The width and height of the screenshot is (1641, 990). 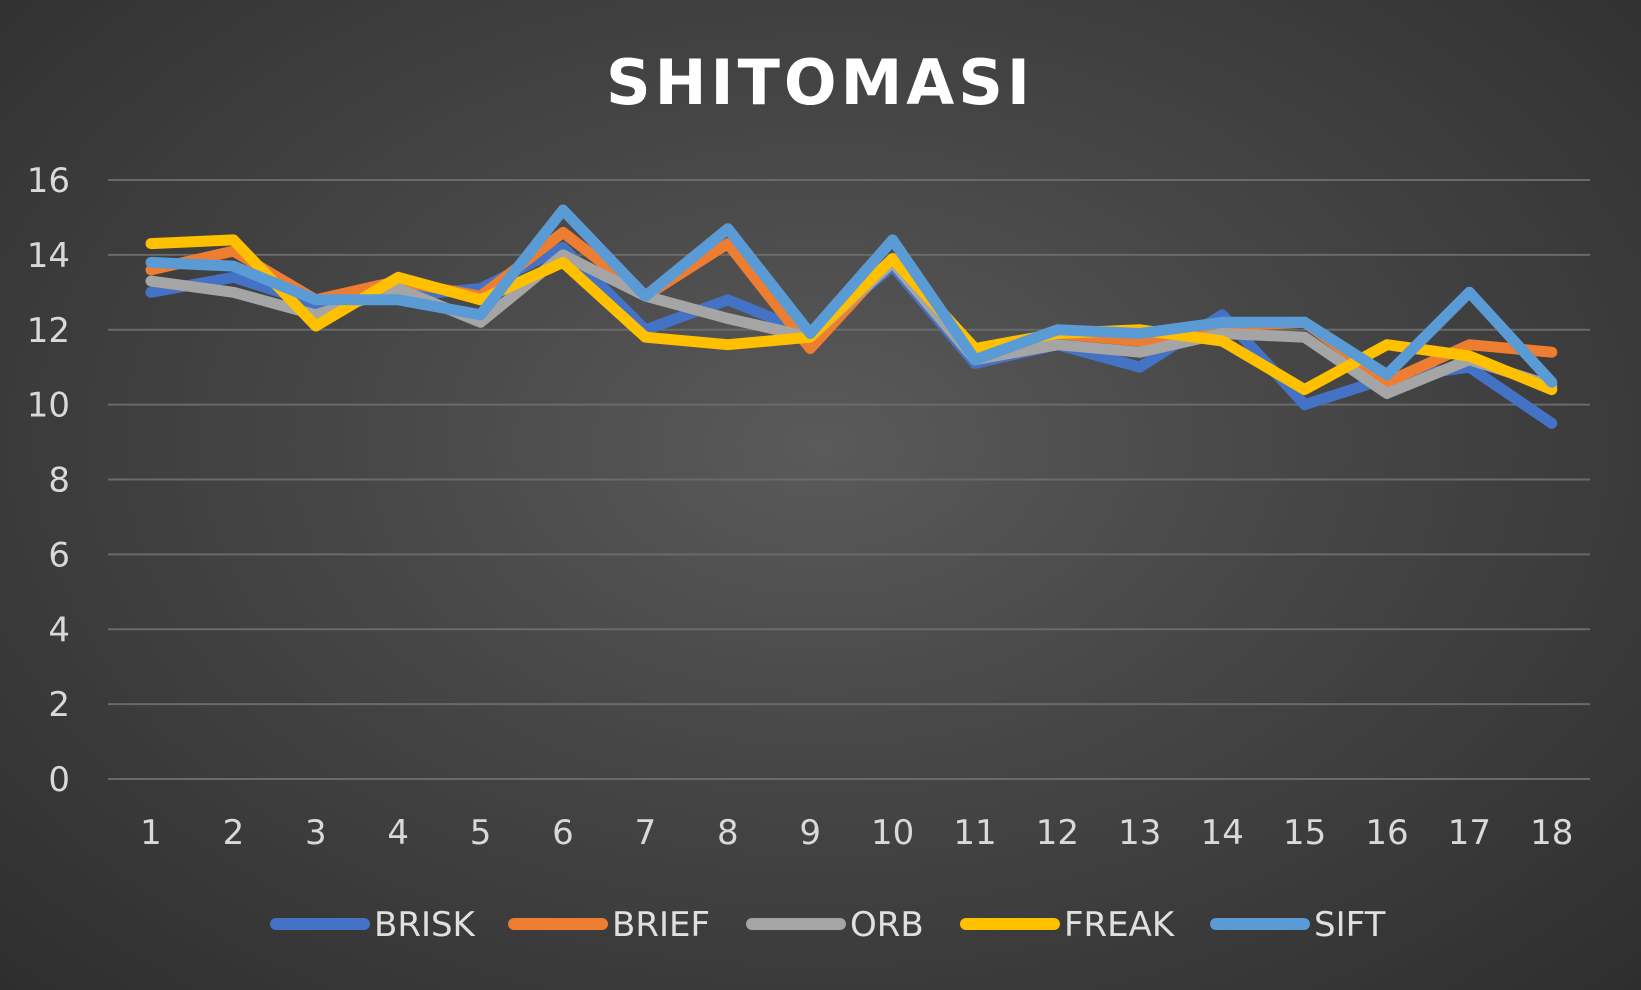 I want to click on y-tick-label: 6, so click(x=59, y=555).